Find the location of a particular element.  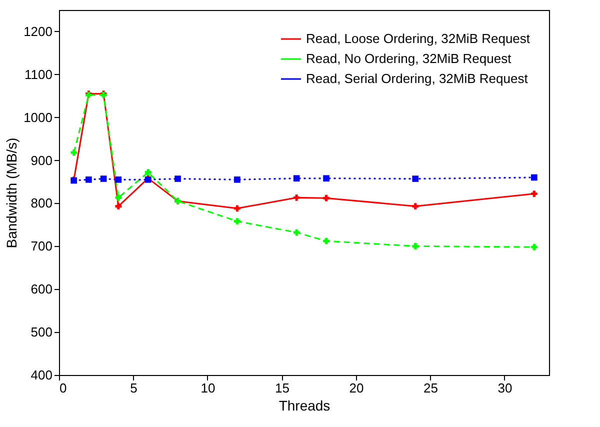

y-tick-label: 1000 is located at coordinates (38, 117).